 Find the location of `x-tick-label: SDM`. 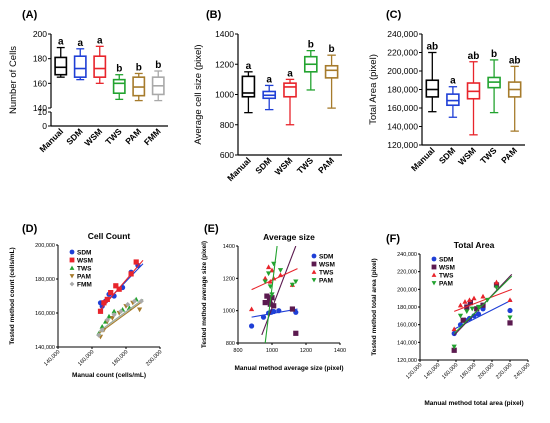

x-tick-label: SDM is located at coordinates (74, 136).